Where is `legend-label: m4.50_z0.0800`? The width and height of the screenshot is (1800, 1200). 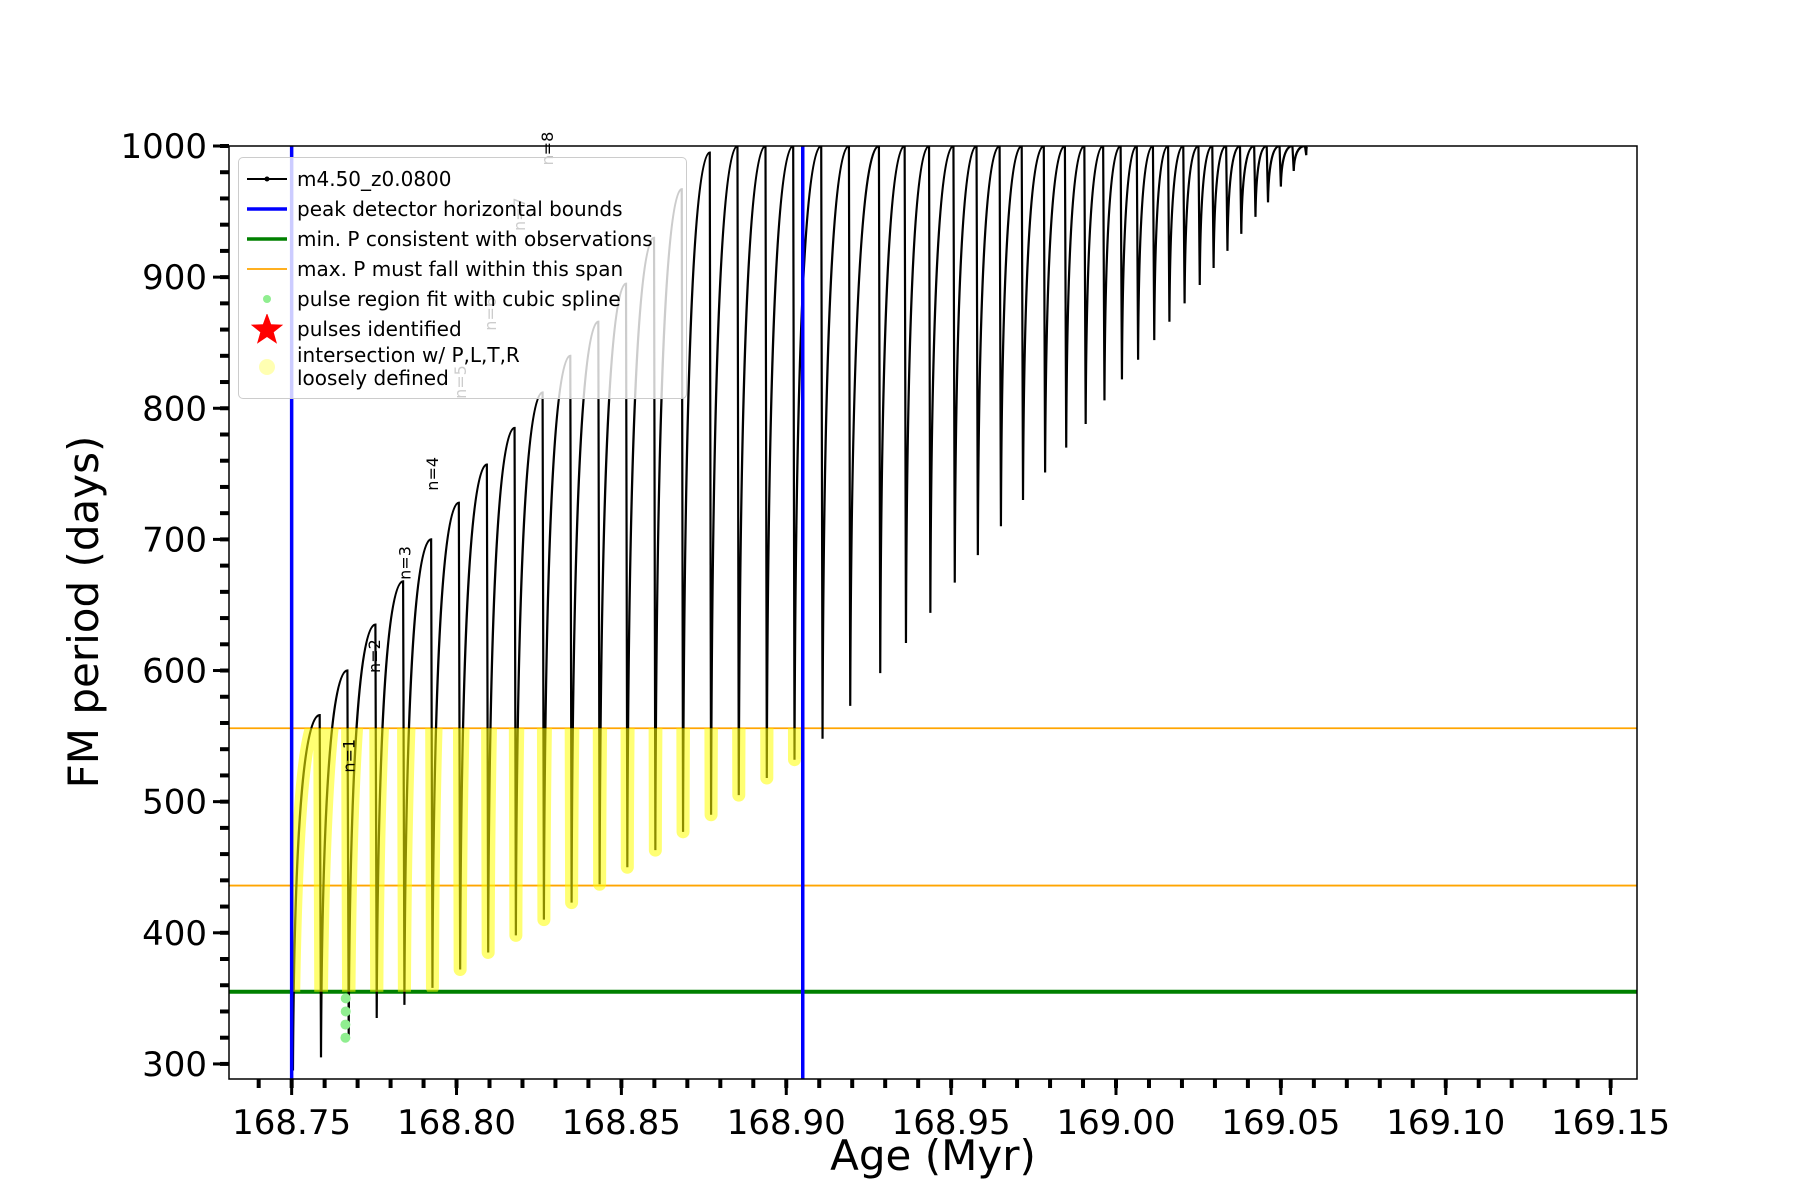
legend-label: m4.50_z0.0800 is located at coordinates (374, 178).